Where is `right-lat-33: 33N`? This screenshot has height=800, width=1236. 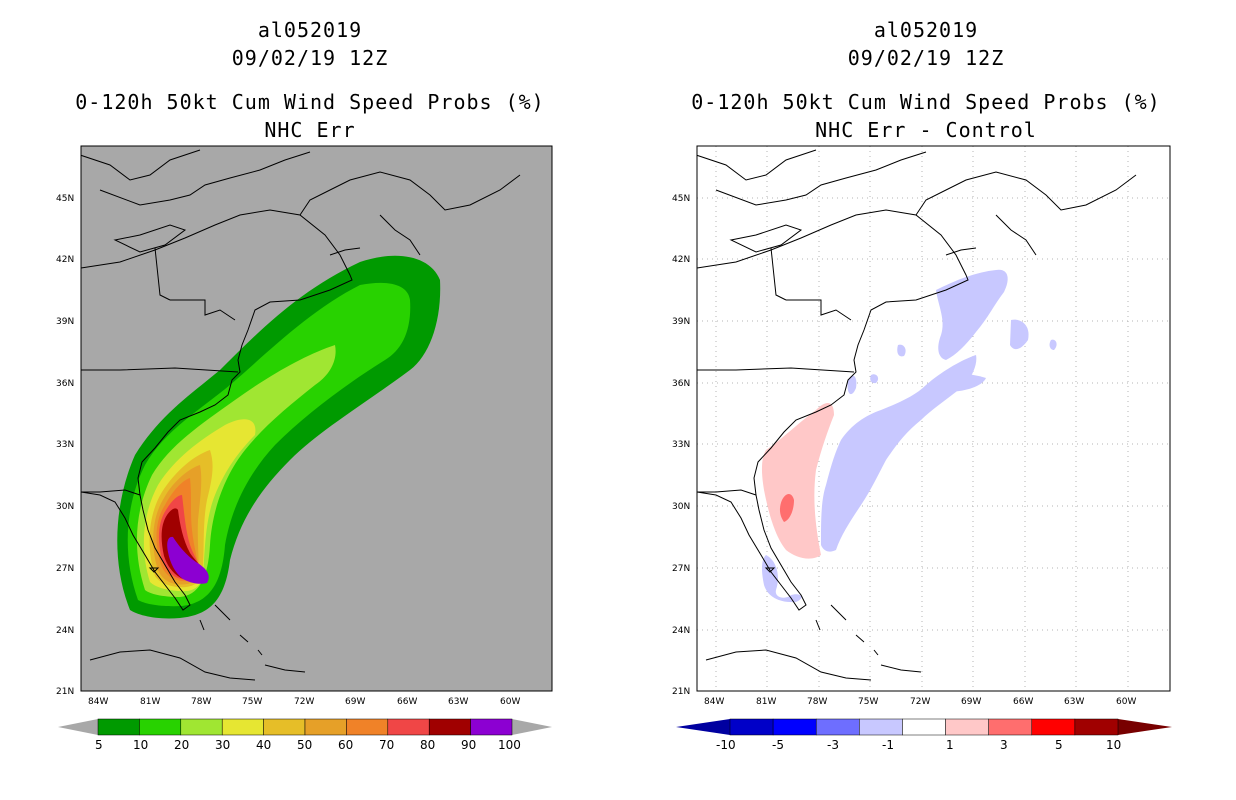
right-lat-33: 33N is located at coordinates (681, 445).